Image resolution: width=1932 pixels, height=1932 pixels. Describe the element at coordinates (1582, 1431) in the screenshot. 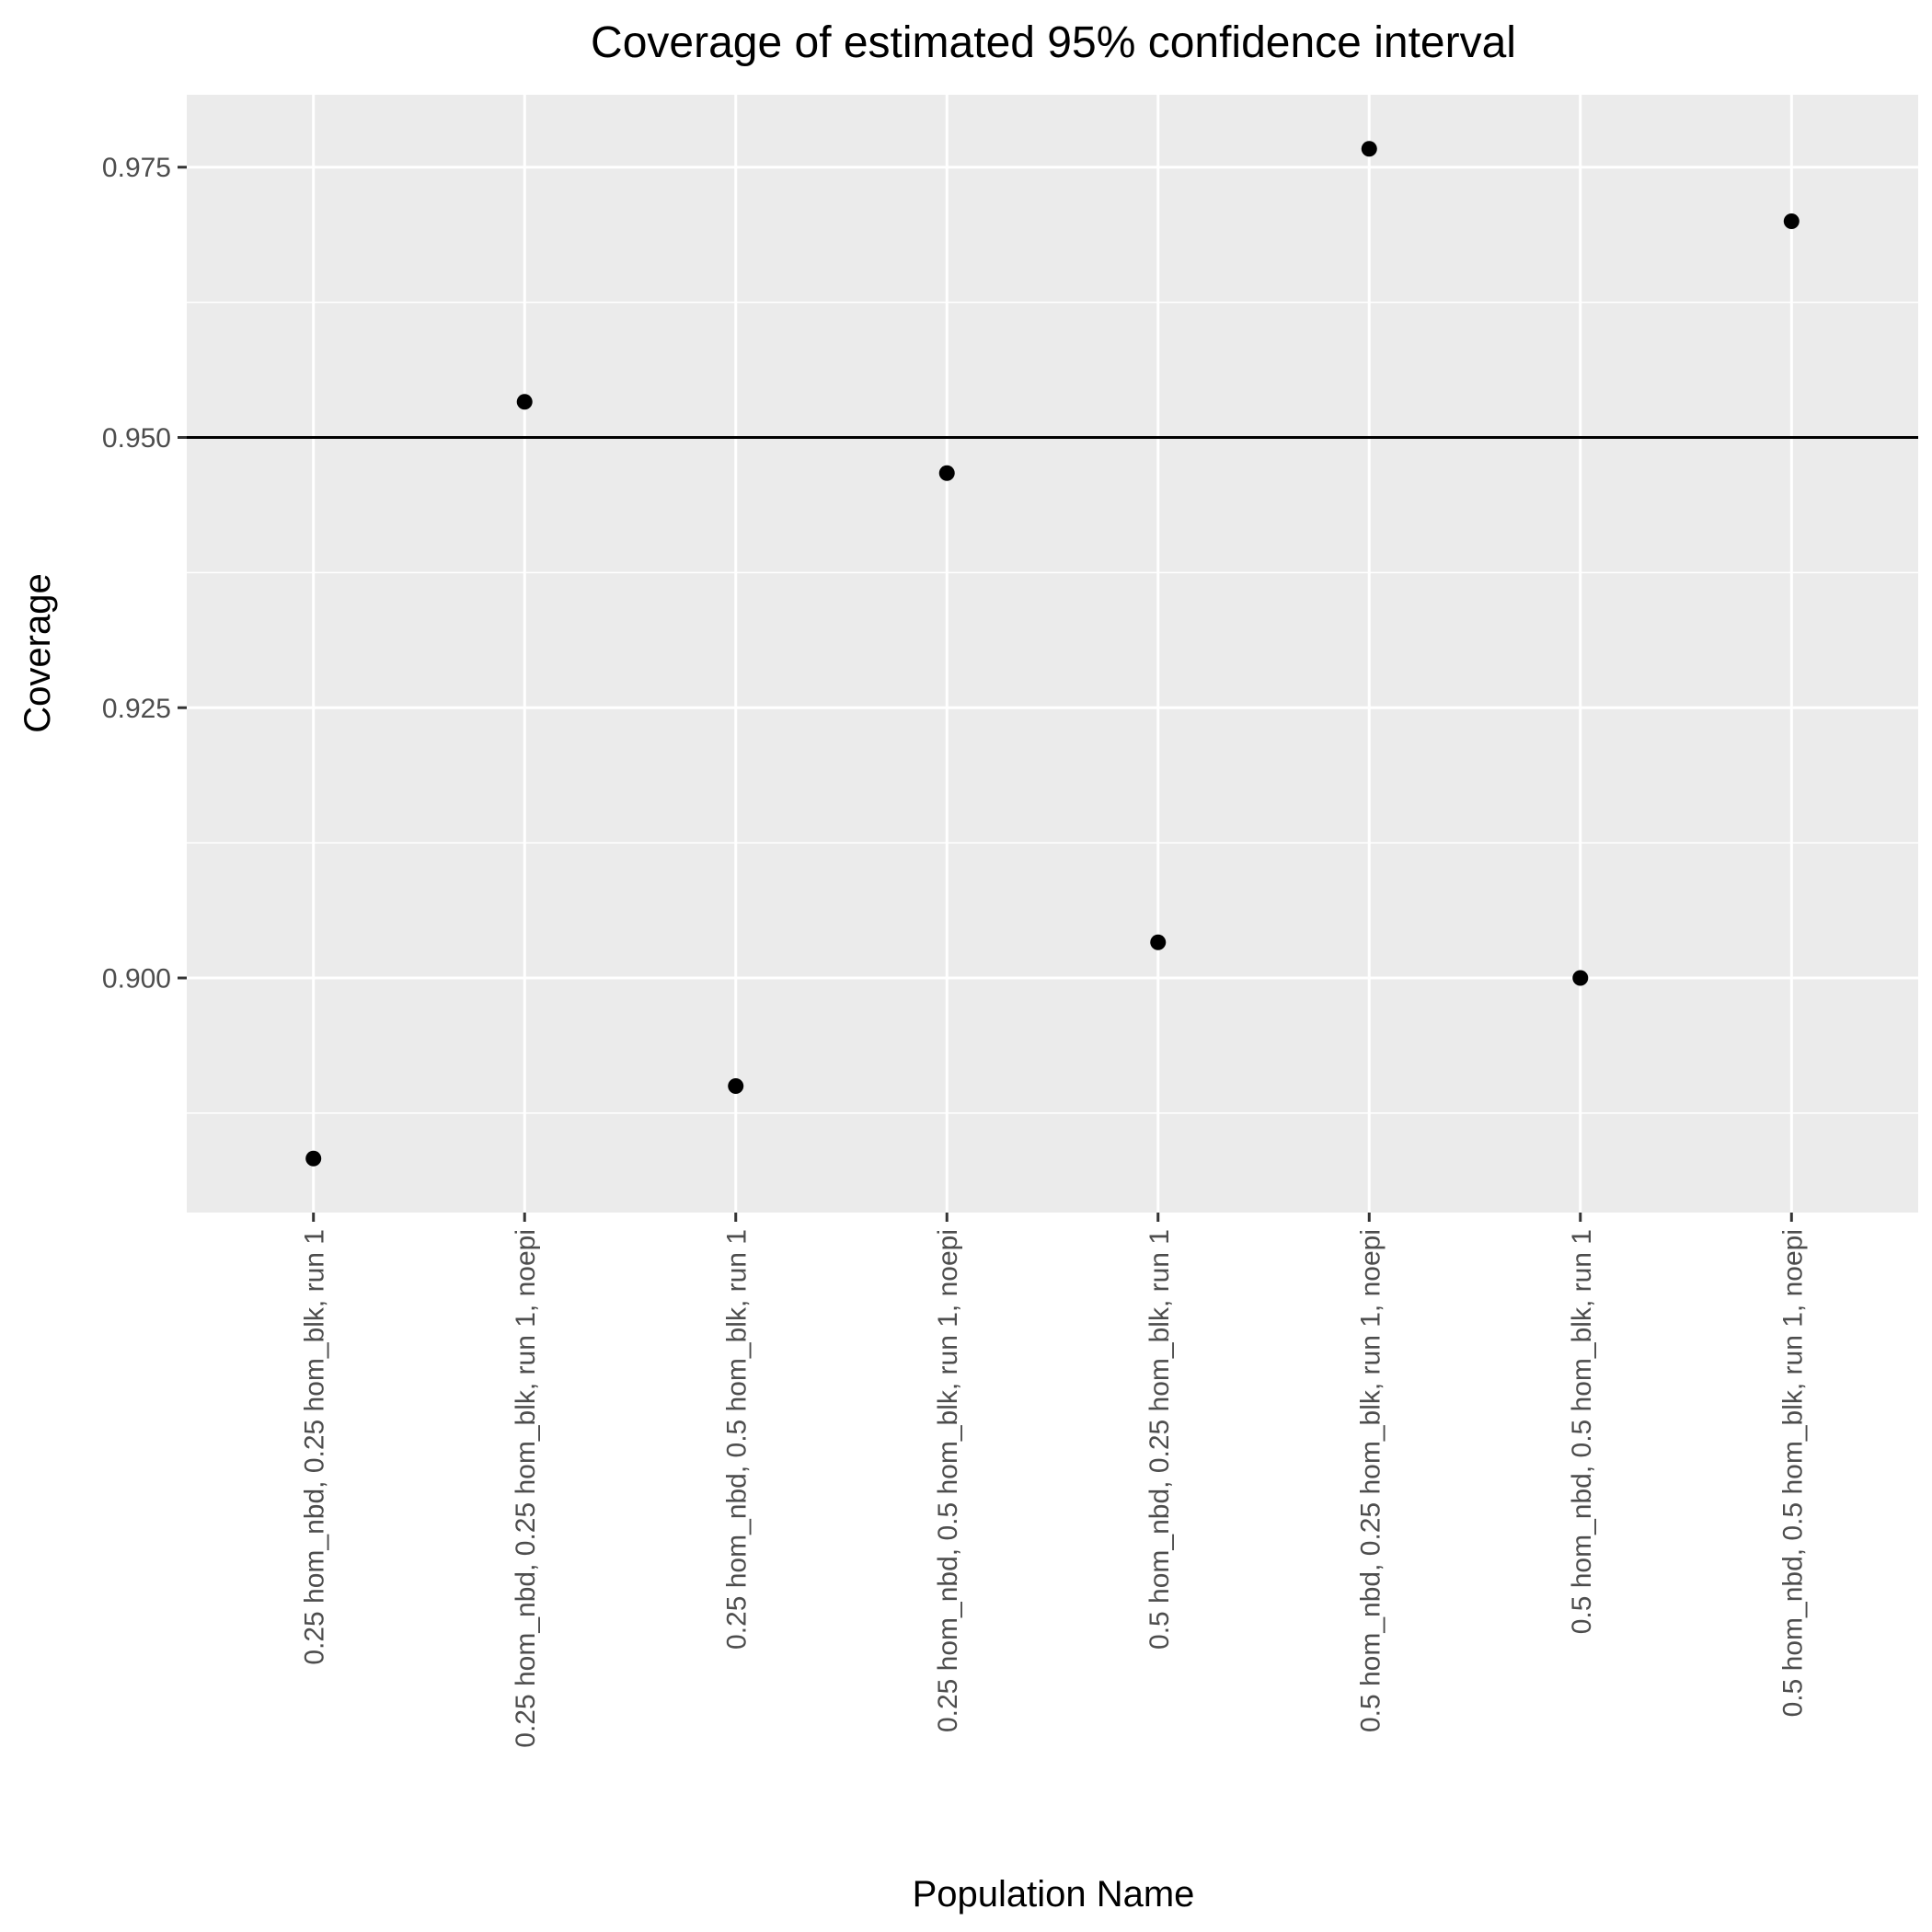

I see `x-tick-label: 0.5 hom_nbd, 0.5 hom_blk, run 1` at that location.